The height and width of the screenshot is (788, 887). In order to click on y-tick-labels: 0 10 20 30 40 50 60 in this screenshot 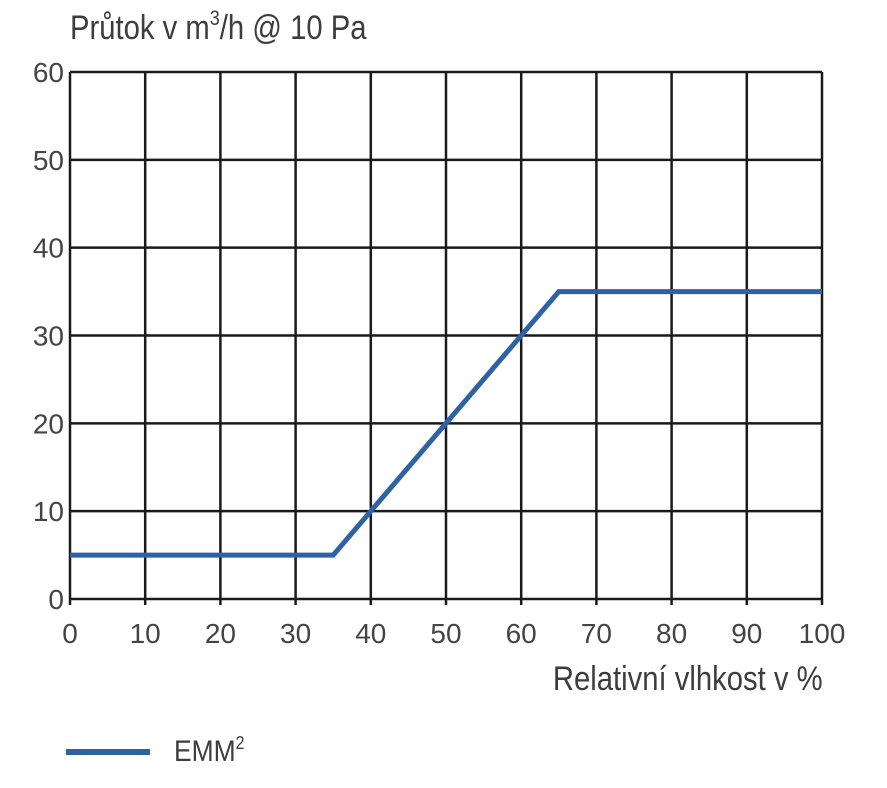, I will do `click(48, 336)`.